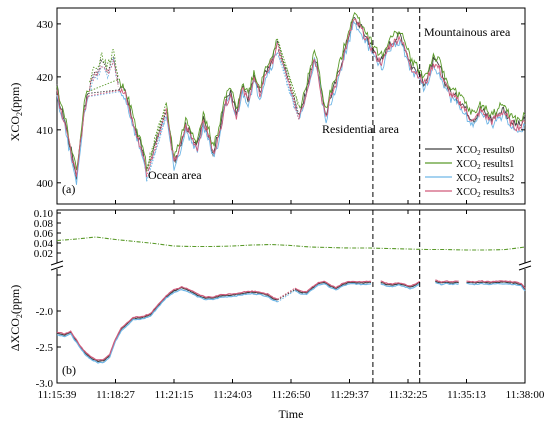  What do you see at coordinates (466, 395) in the screenshot?
I see `x-tick-label: 11:35:13` at bounding box center [466, 395].